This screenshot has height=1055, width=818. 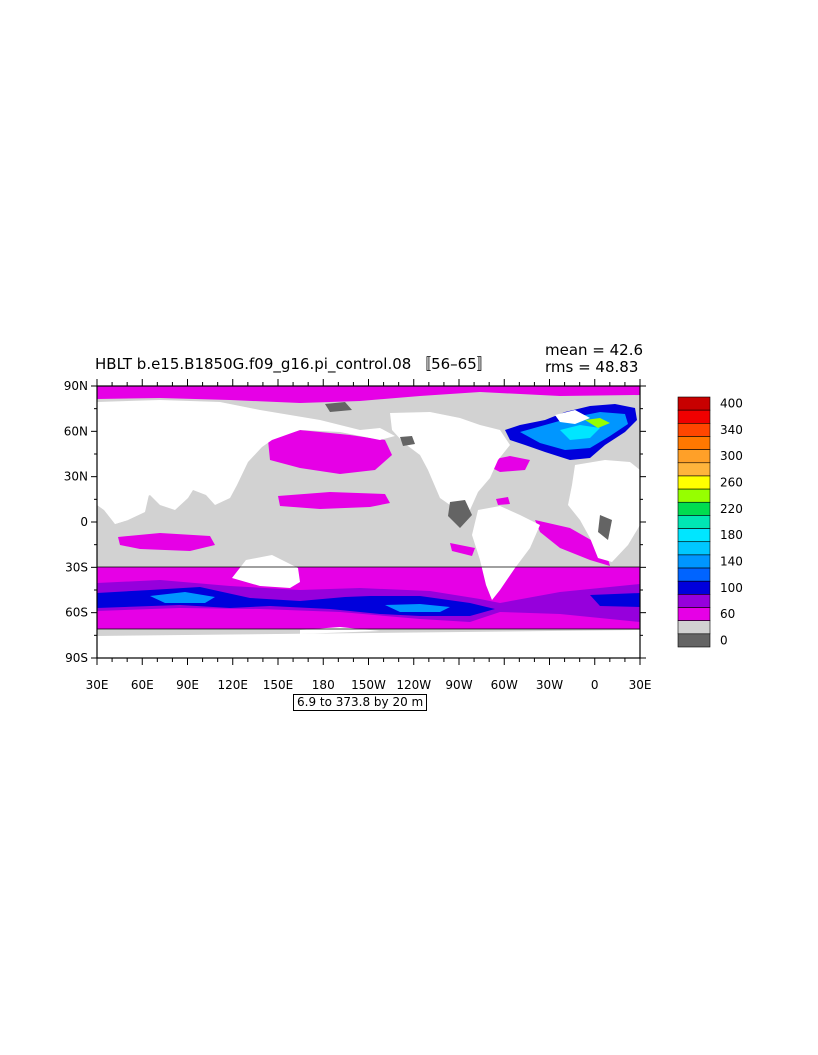 I want to click on colorbar-label: 100, so click(x=731, y=588).